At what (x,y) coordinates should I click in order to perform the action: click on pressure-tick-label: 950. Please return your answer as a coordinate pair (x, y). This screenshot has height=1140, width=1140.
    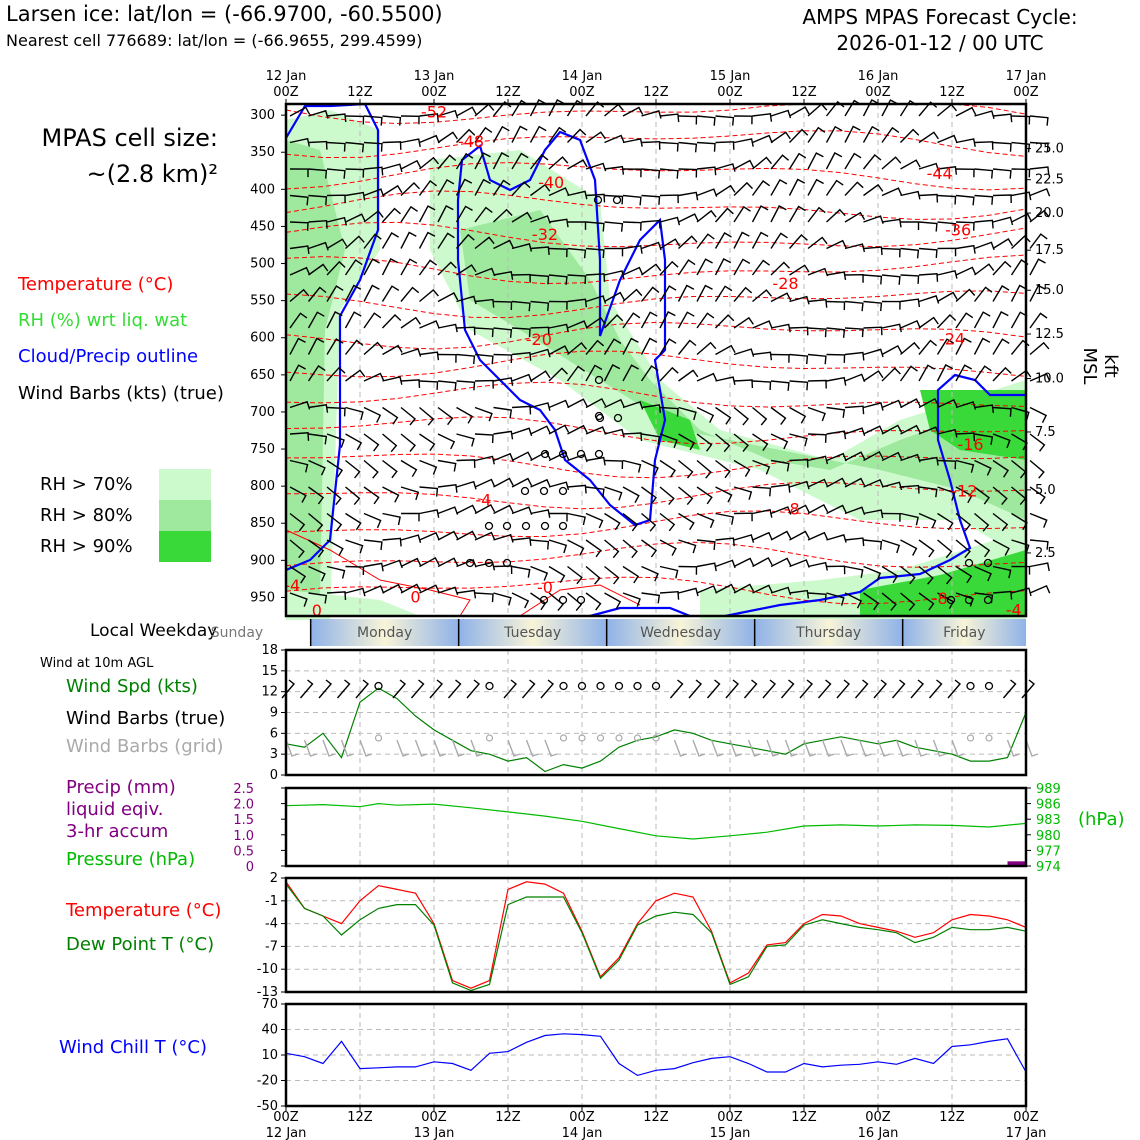
    Looking at the image, I should click on (262, 597).